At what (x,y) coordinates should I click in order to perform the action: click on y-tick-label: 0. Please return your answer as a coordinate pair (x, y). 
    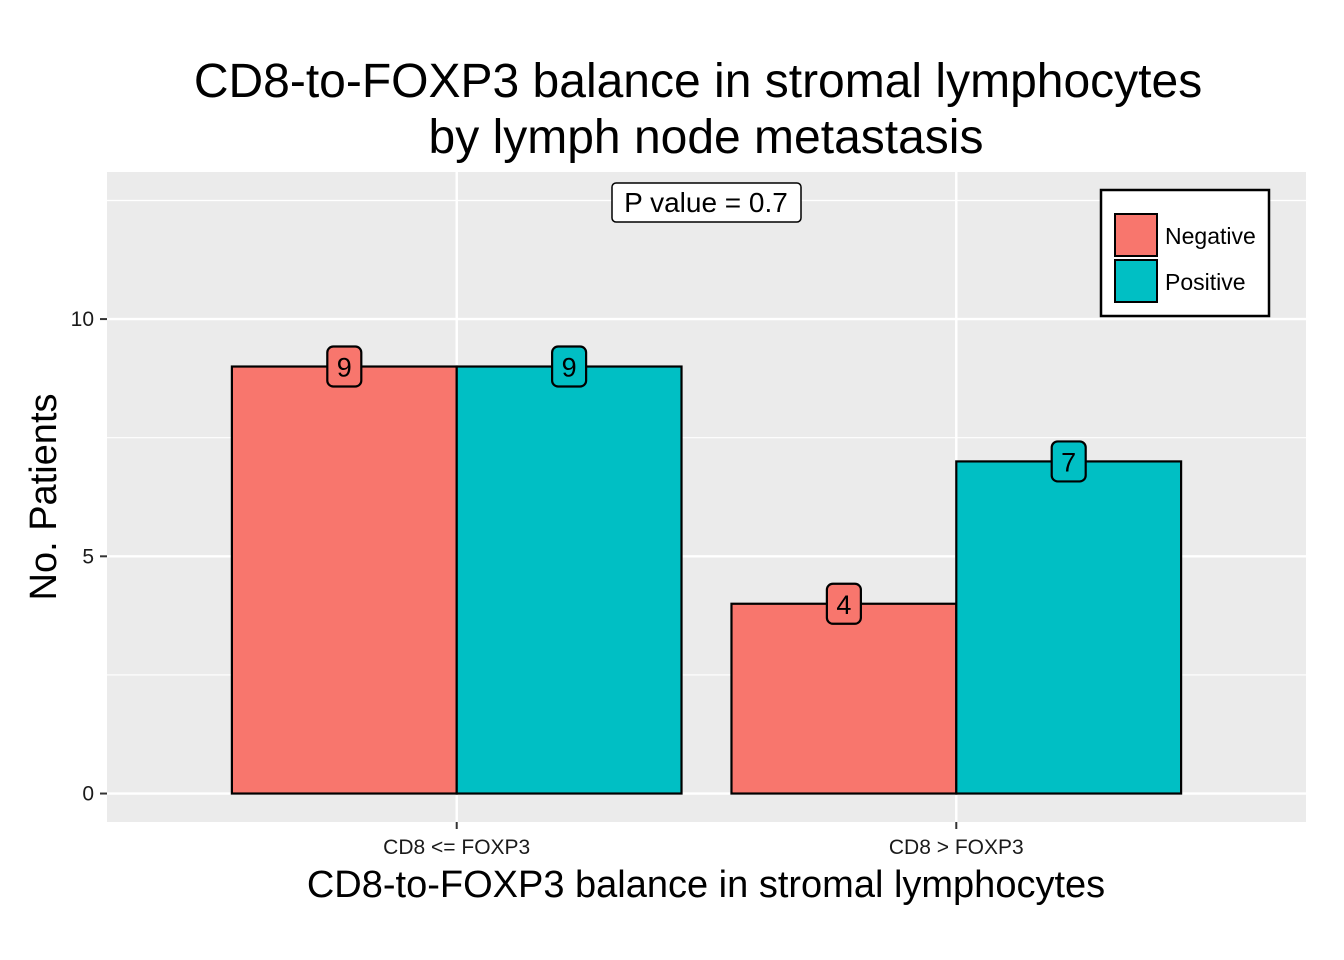
    Looking at the image, I should click on (88, 794).